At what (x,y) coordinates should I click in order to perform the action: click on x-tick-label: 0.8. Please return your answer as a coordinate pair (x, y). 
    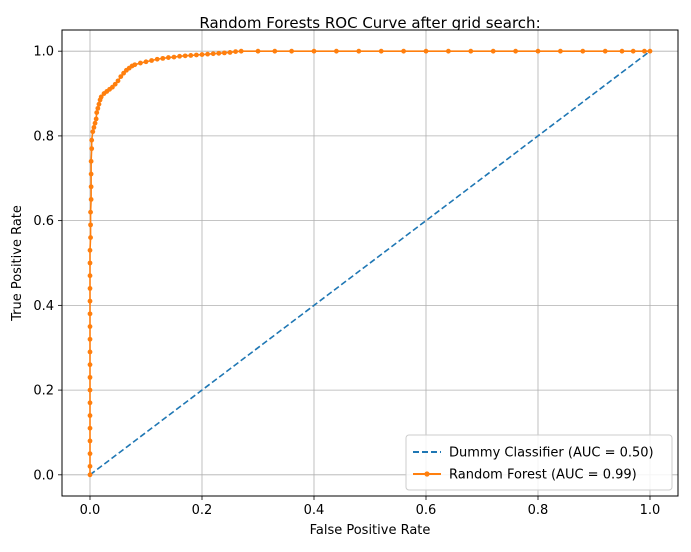
    Looking at the image, I should click on (538, 510).